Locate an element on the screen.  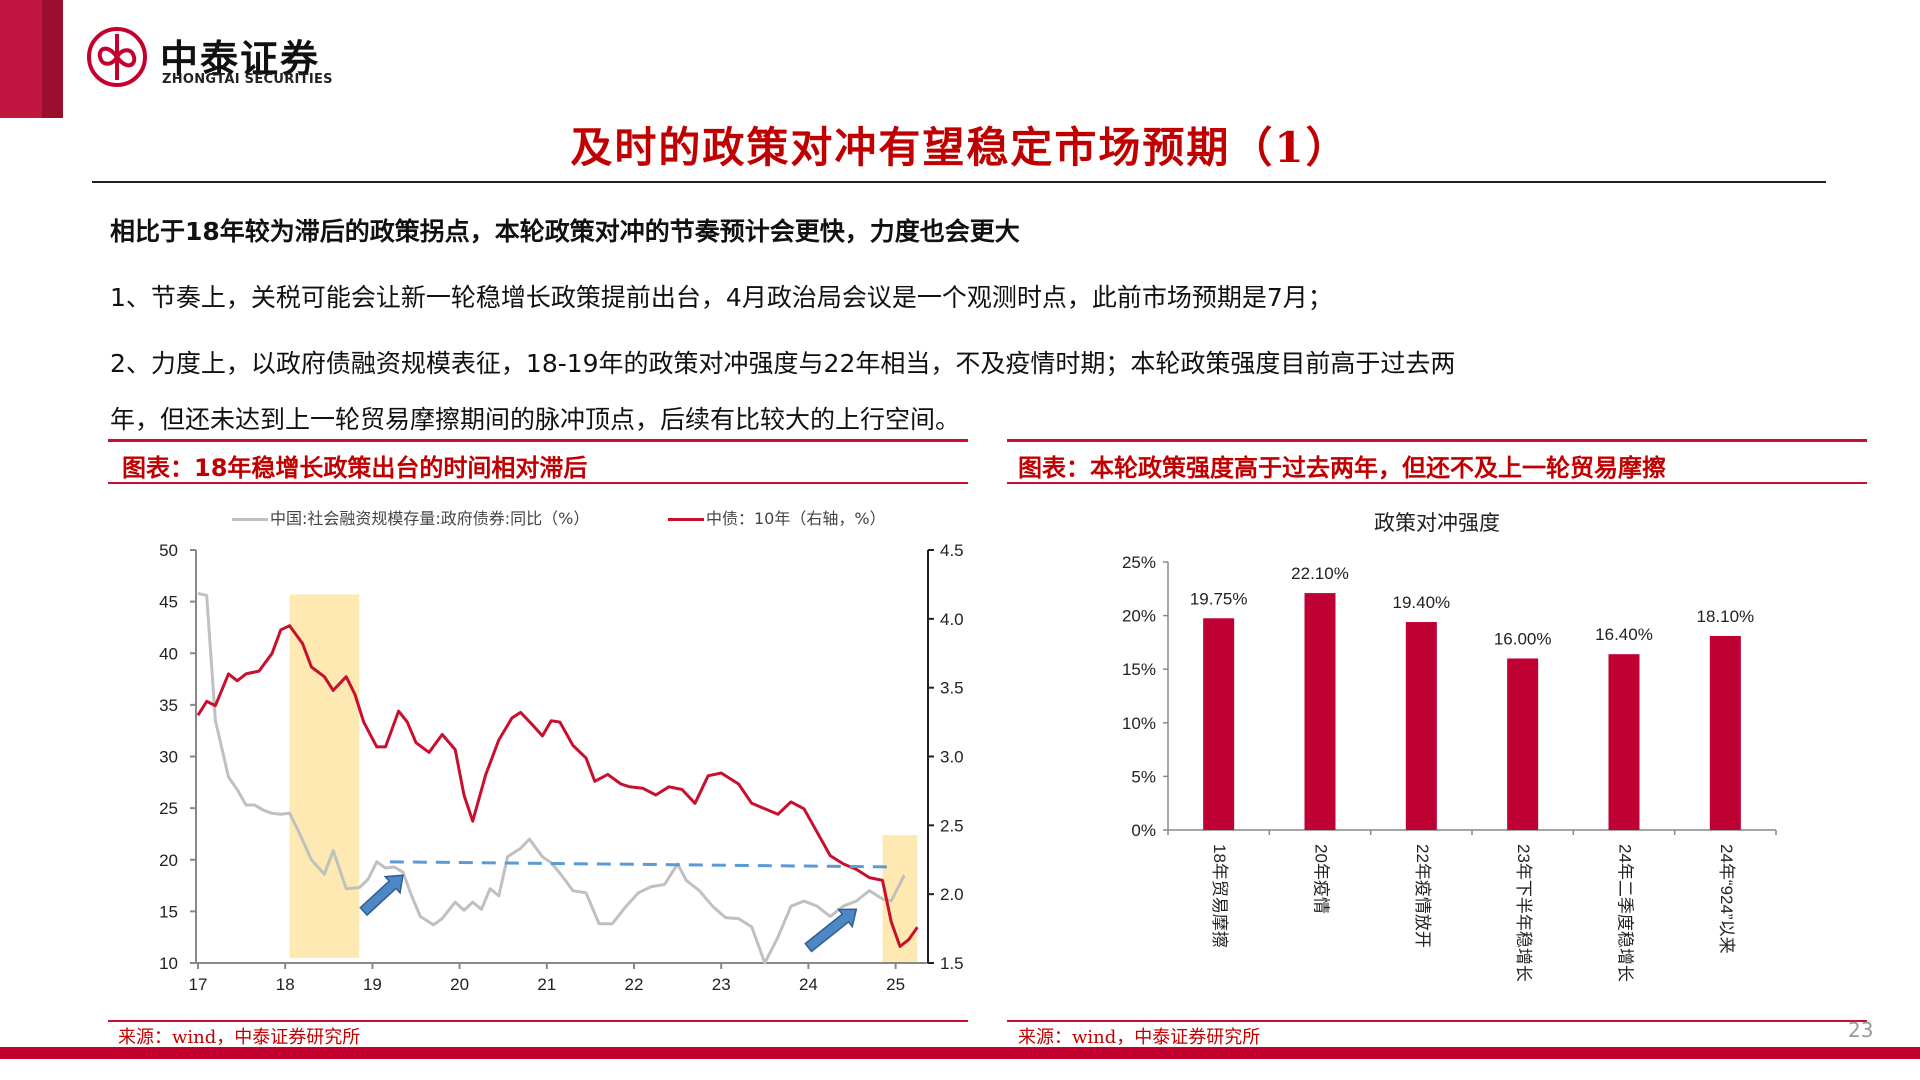
right-panel-source: 来源：wind，中泰证券研究所 is located at coordinates (1139, 1037).